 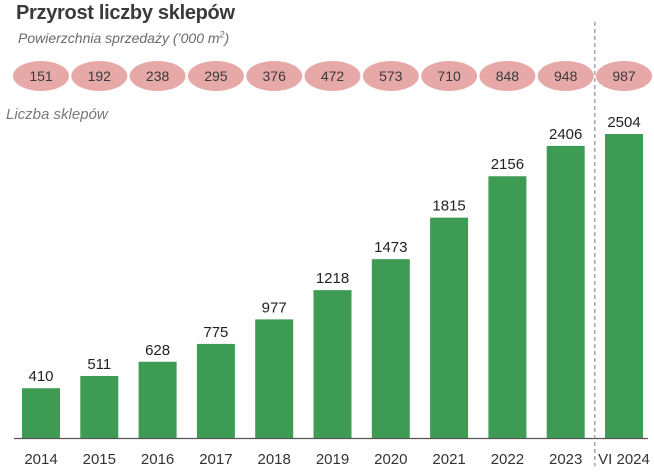 What do you see at coordinates (99, 459) in the screenshot?
I see `x-tick-label: 2015` at bounding box center [99, 459].